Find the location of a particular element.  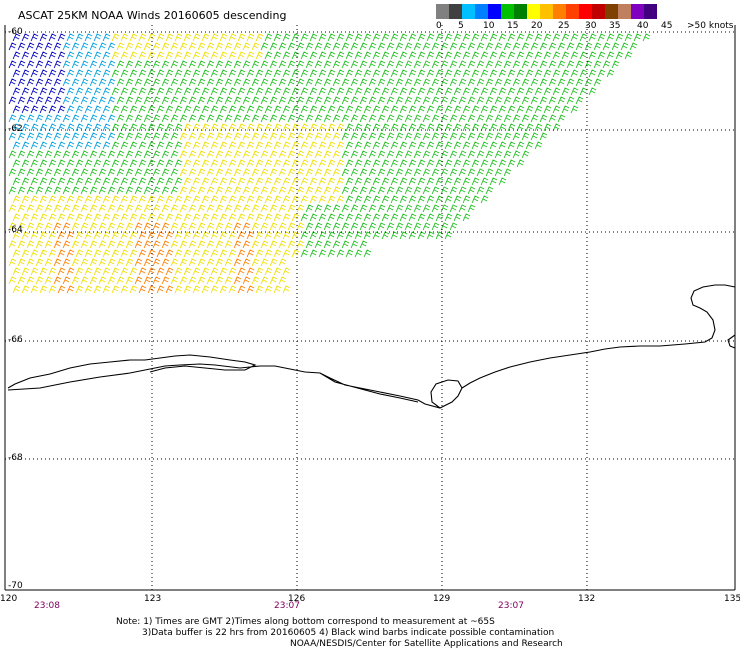

lat-label: -62 is located at coordinates (15, 129).